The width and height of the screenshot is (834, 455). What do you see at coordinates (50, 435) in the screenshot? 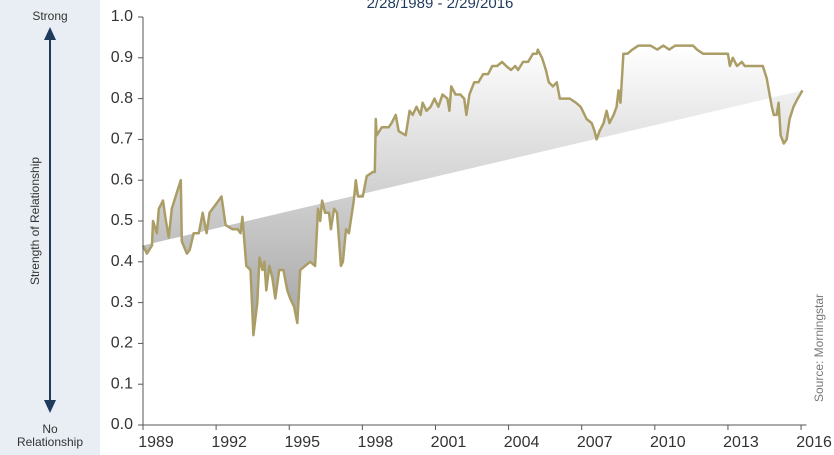
I see `bottom-label: No Relationship` at bounding box center [50, 435].